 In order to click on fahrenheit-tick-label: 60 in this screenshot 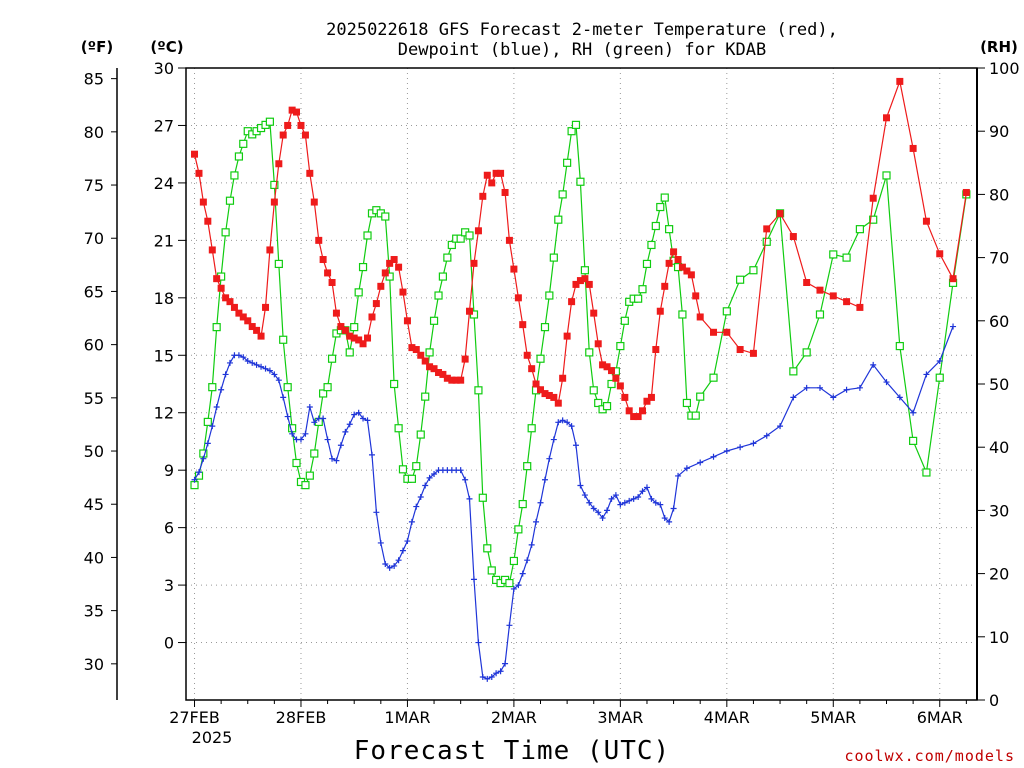, I will do `click(94, 345)`.